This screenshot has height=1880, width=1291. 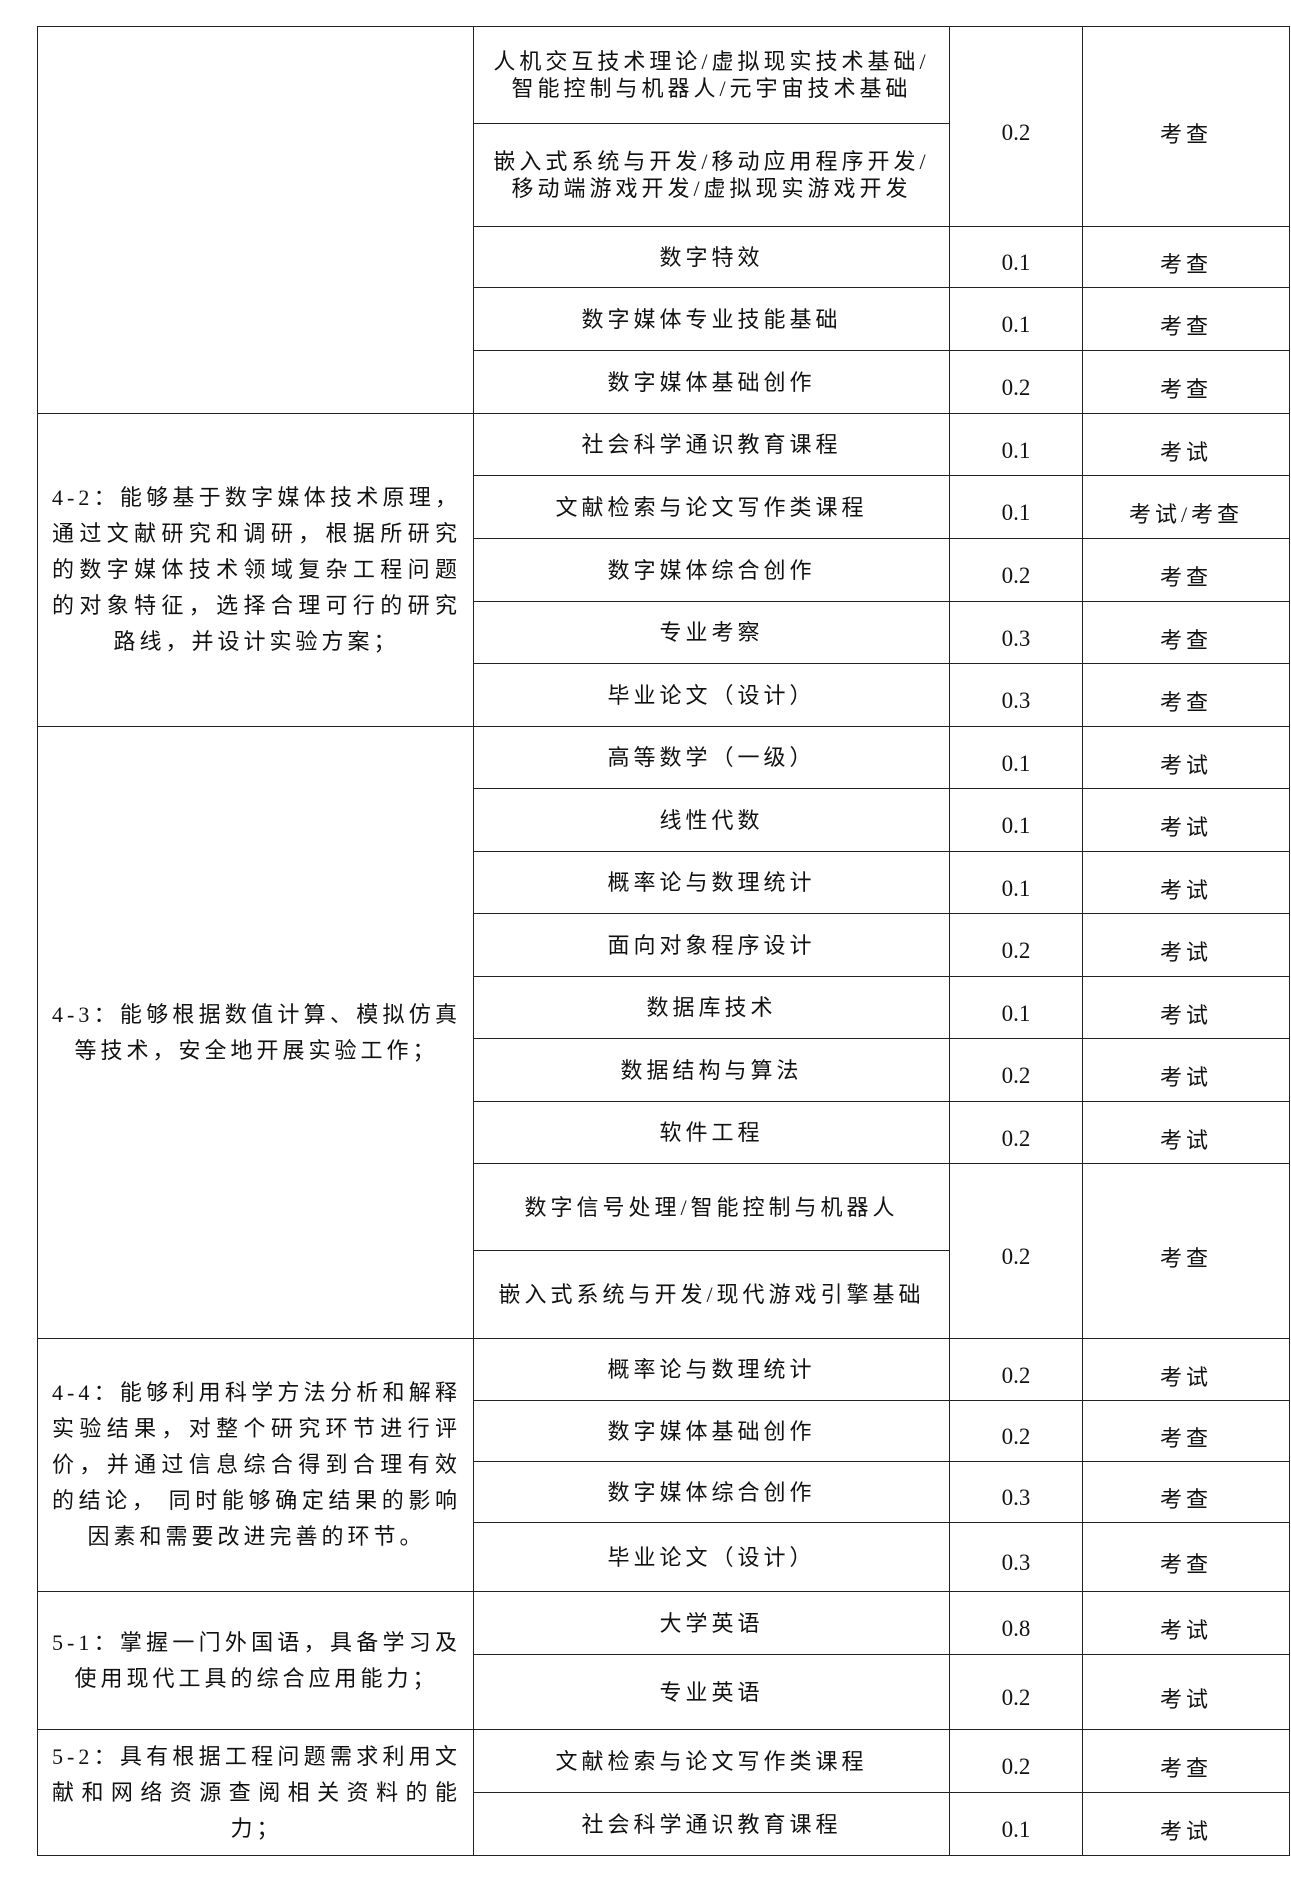 I want to click on table-row: 数字信号处理/智能控制与机器人 0.2 考查, so click(x=664, y=1251).